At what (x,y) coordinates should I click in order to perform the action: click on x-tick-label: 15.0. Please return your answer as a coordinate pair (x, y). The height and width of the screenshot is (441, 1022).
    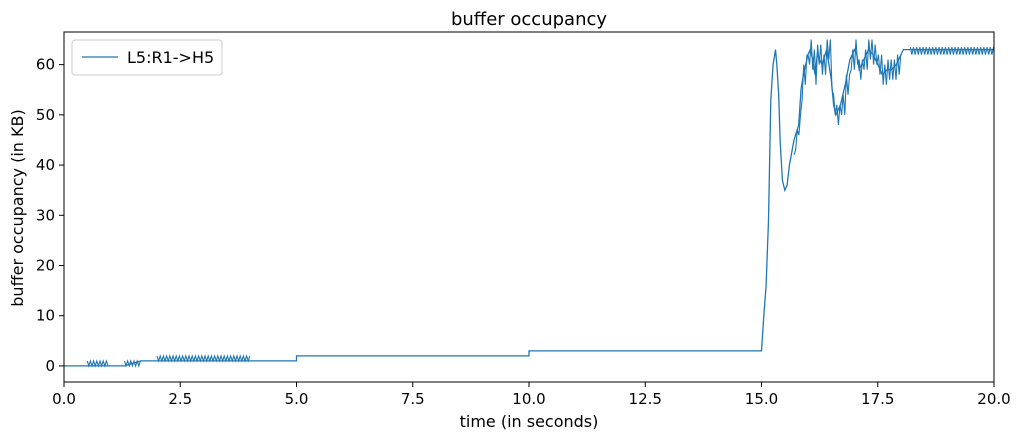
    Looking at the image, I should click on (761, 399).